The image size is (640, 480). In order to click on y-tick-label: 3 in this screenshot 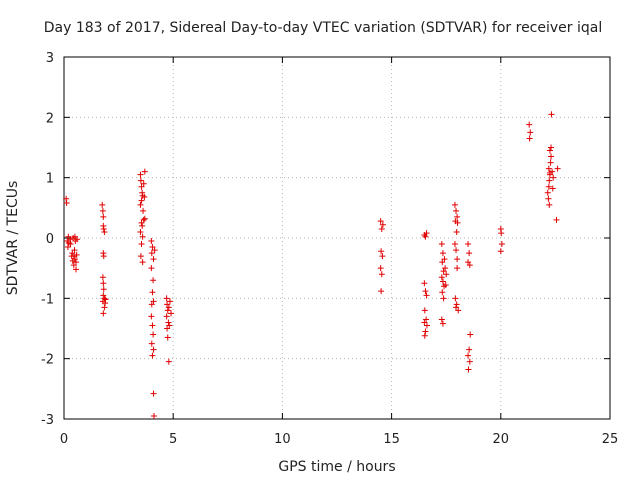, I will do `click(50, 58)`.